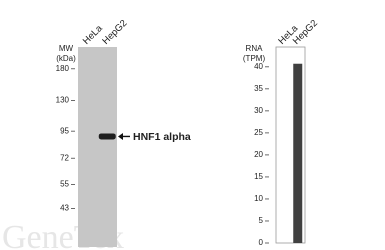 Image resolution: width=385 pixels, height=250 pixels. What do you see at coordinates (64, 208) in the screenshot?
I see `y-tick-label: 43` at bounding box center [64, 208].